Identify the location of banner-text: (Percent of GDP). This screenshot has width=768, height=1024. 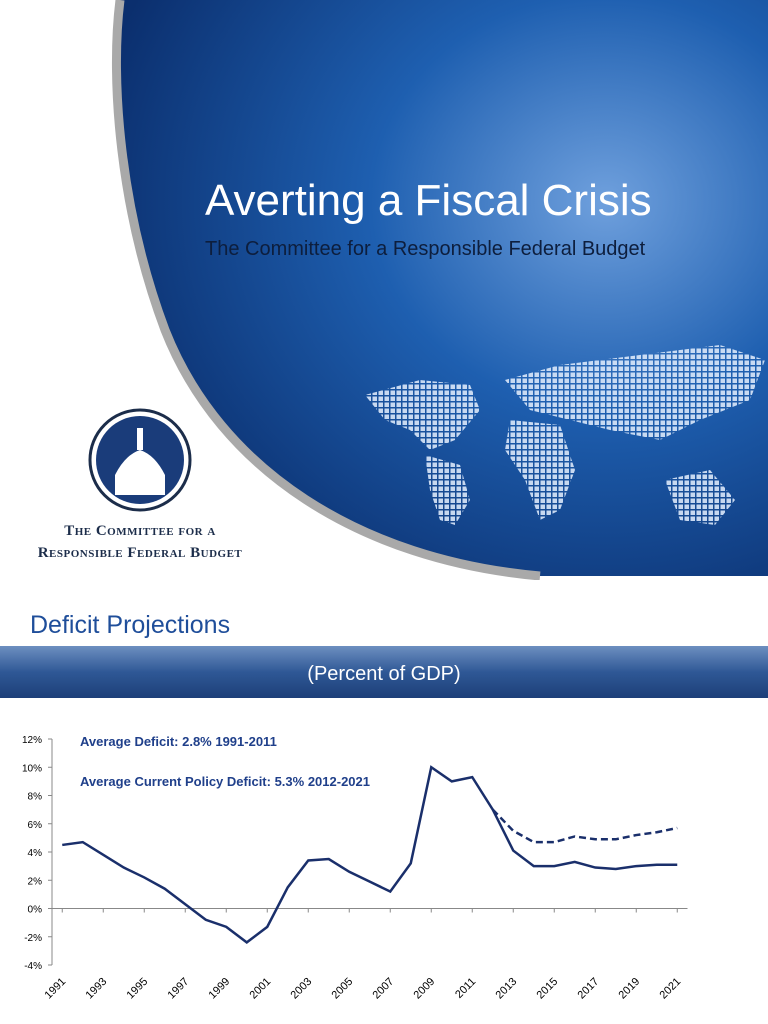
(383, 674).